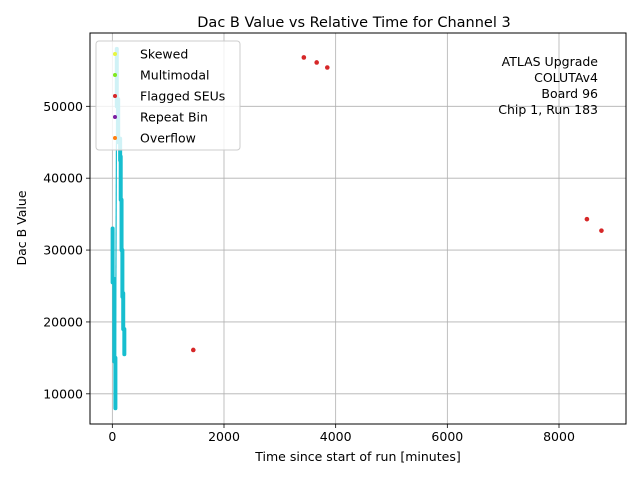 The image size is (640, 480). What do you see at coordinates (174, 117) in the screenshot?
I see `legend-label: Repeat Bin` at bounding box center [174, 117].